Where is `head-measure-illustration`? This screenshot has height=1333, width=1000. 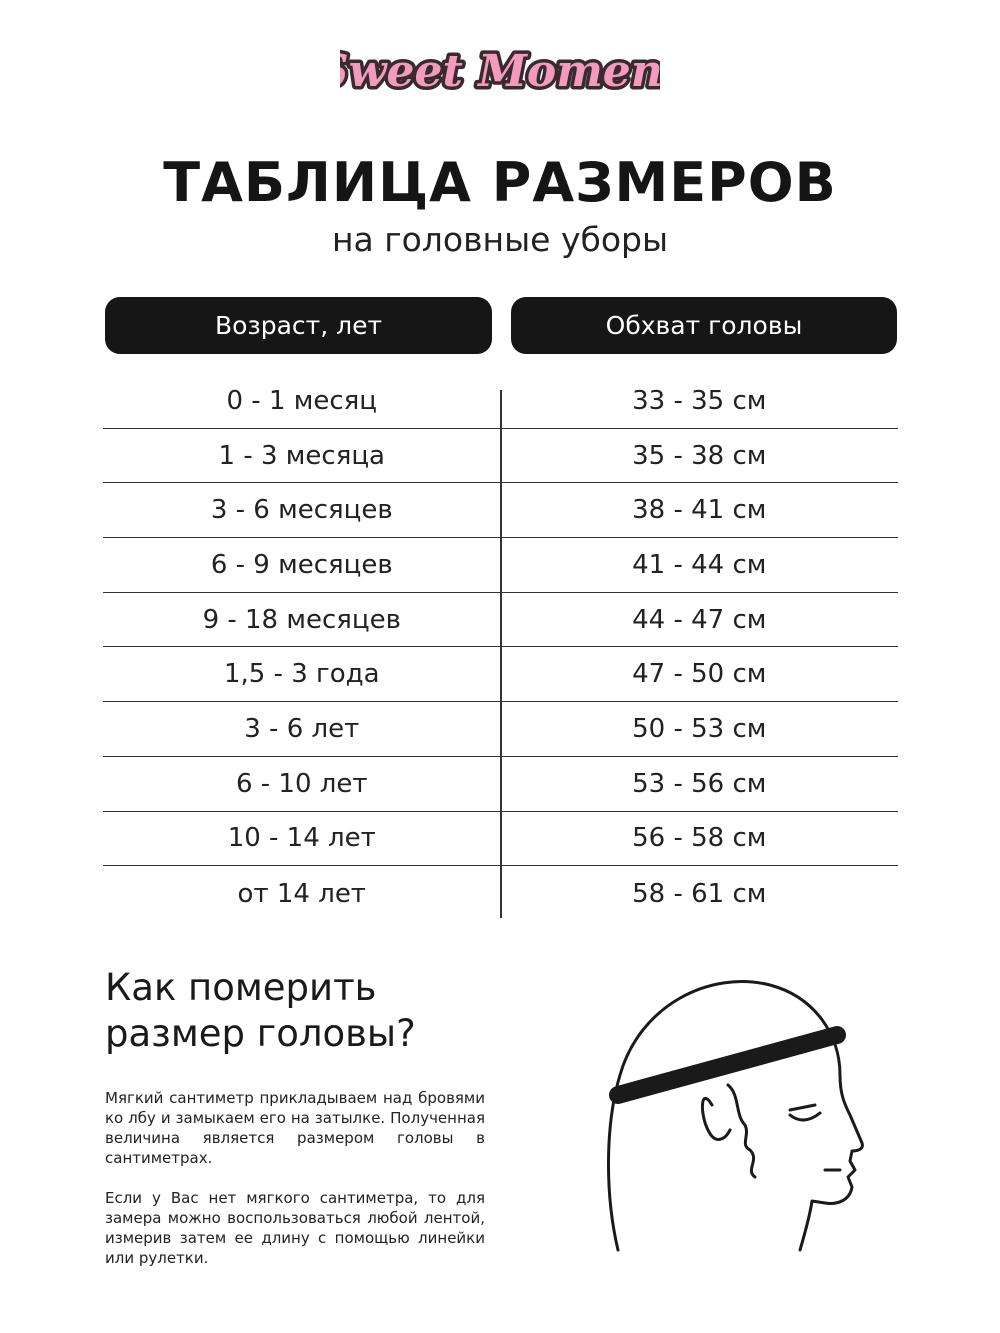
head-measure-illustration is located at coordinates (735, 1116).